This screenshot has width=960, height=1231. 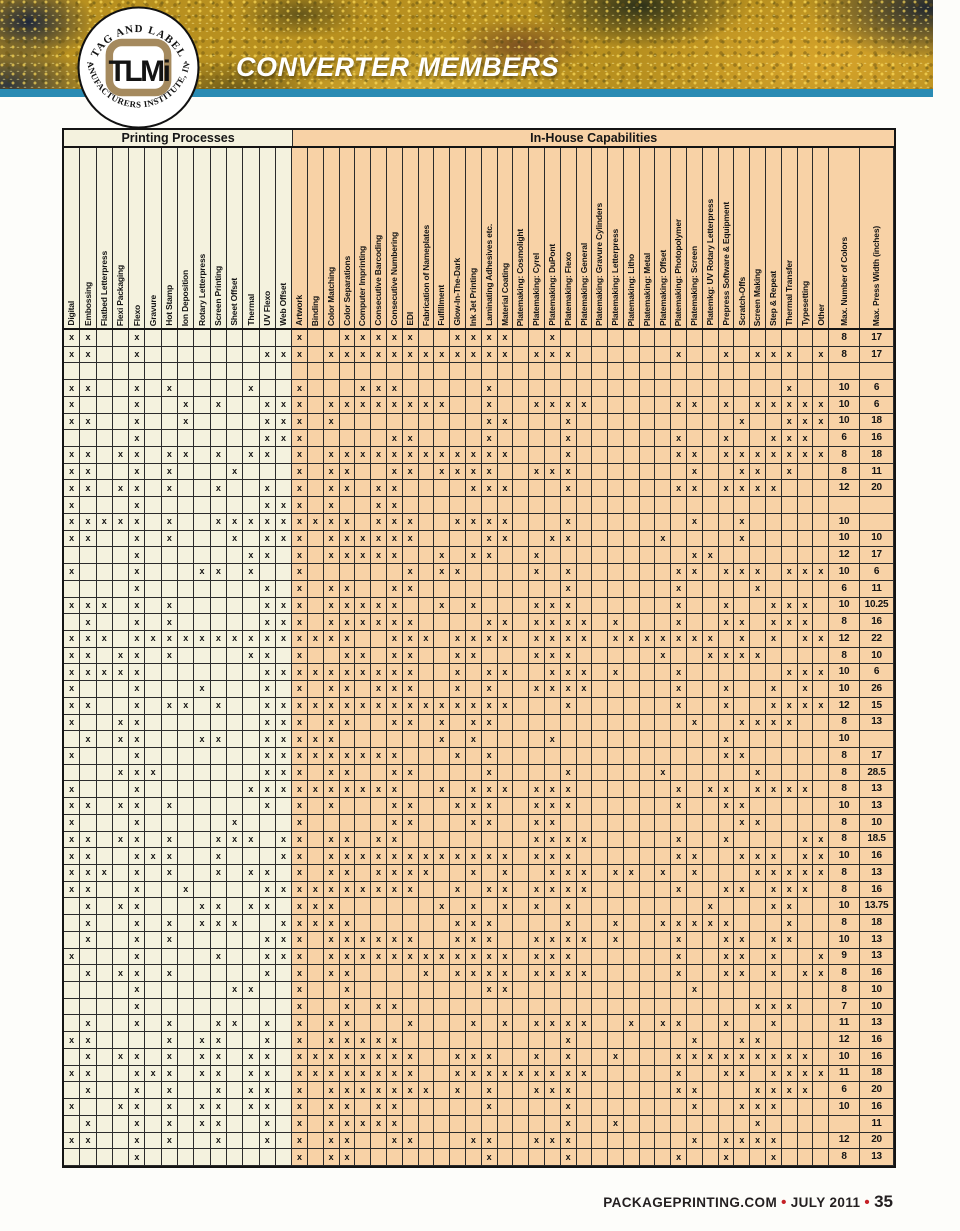 I want to click on max-press-width-cell: 18, so click(x=877, y=455).